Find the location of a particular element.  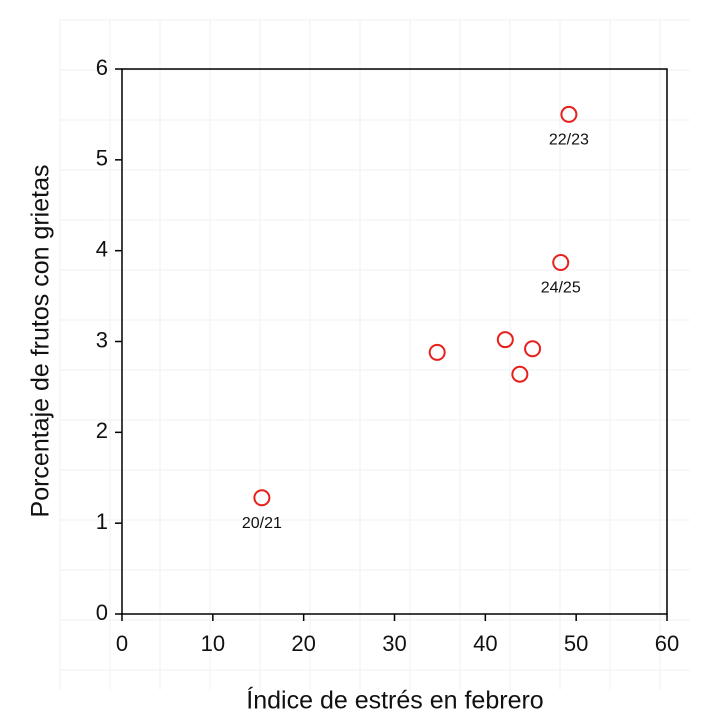

x-tick-label: 50 is located at coordinates (576, 643).